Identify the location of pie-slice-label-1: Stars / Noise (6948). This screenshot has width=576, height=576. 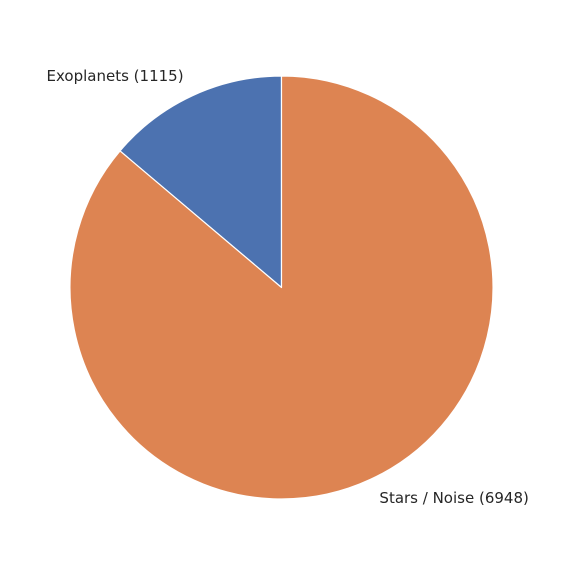
(453, 498).